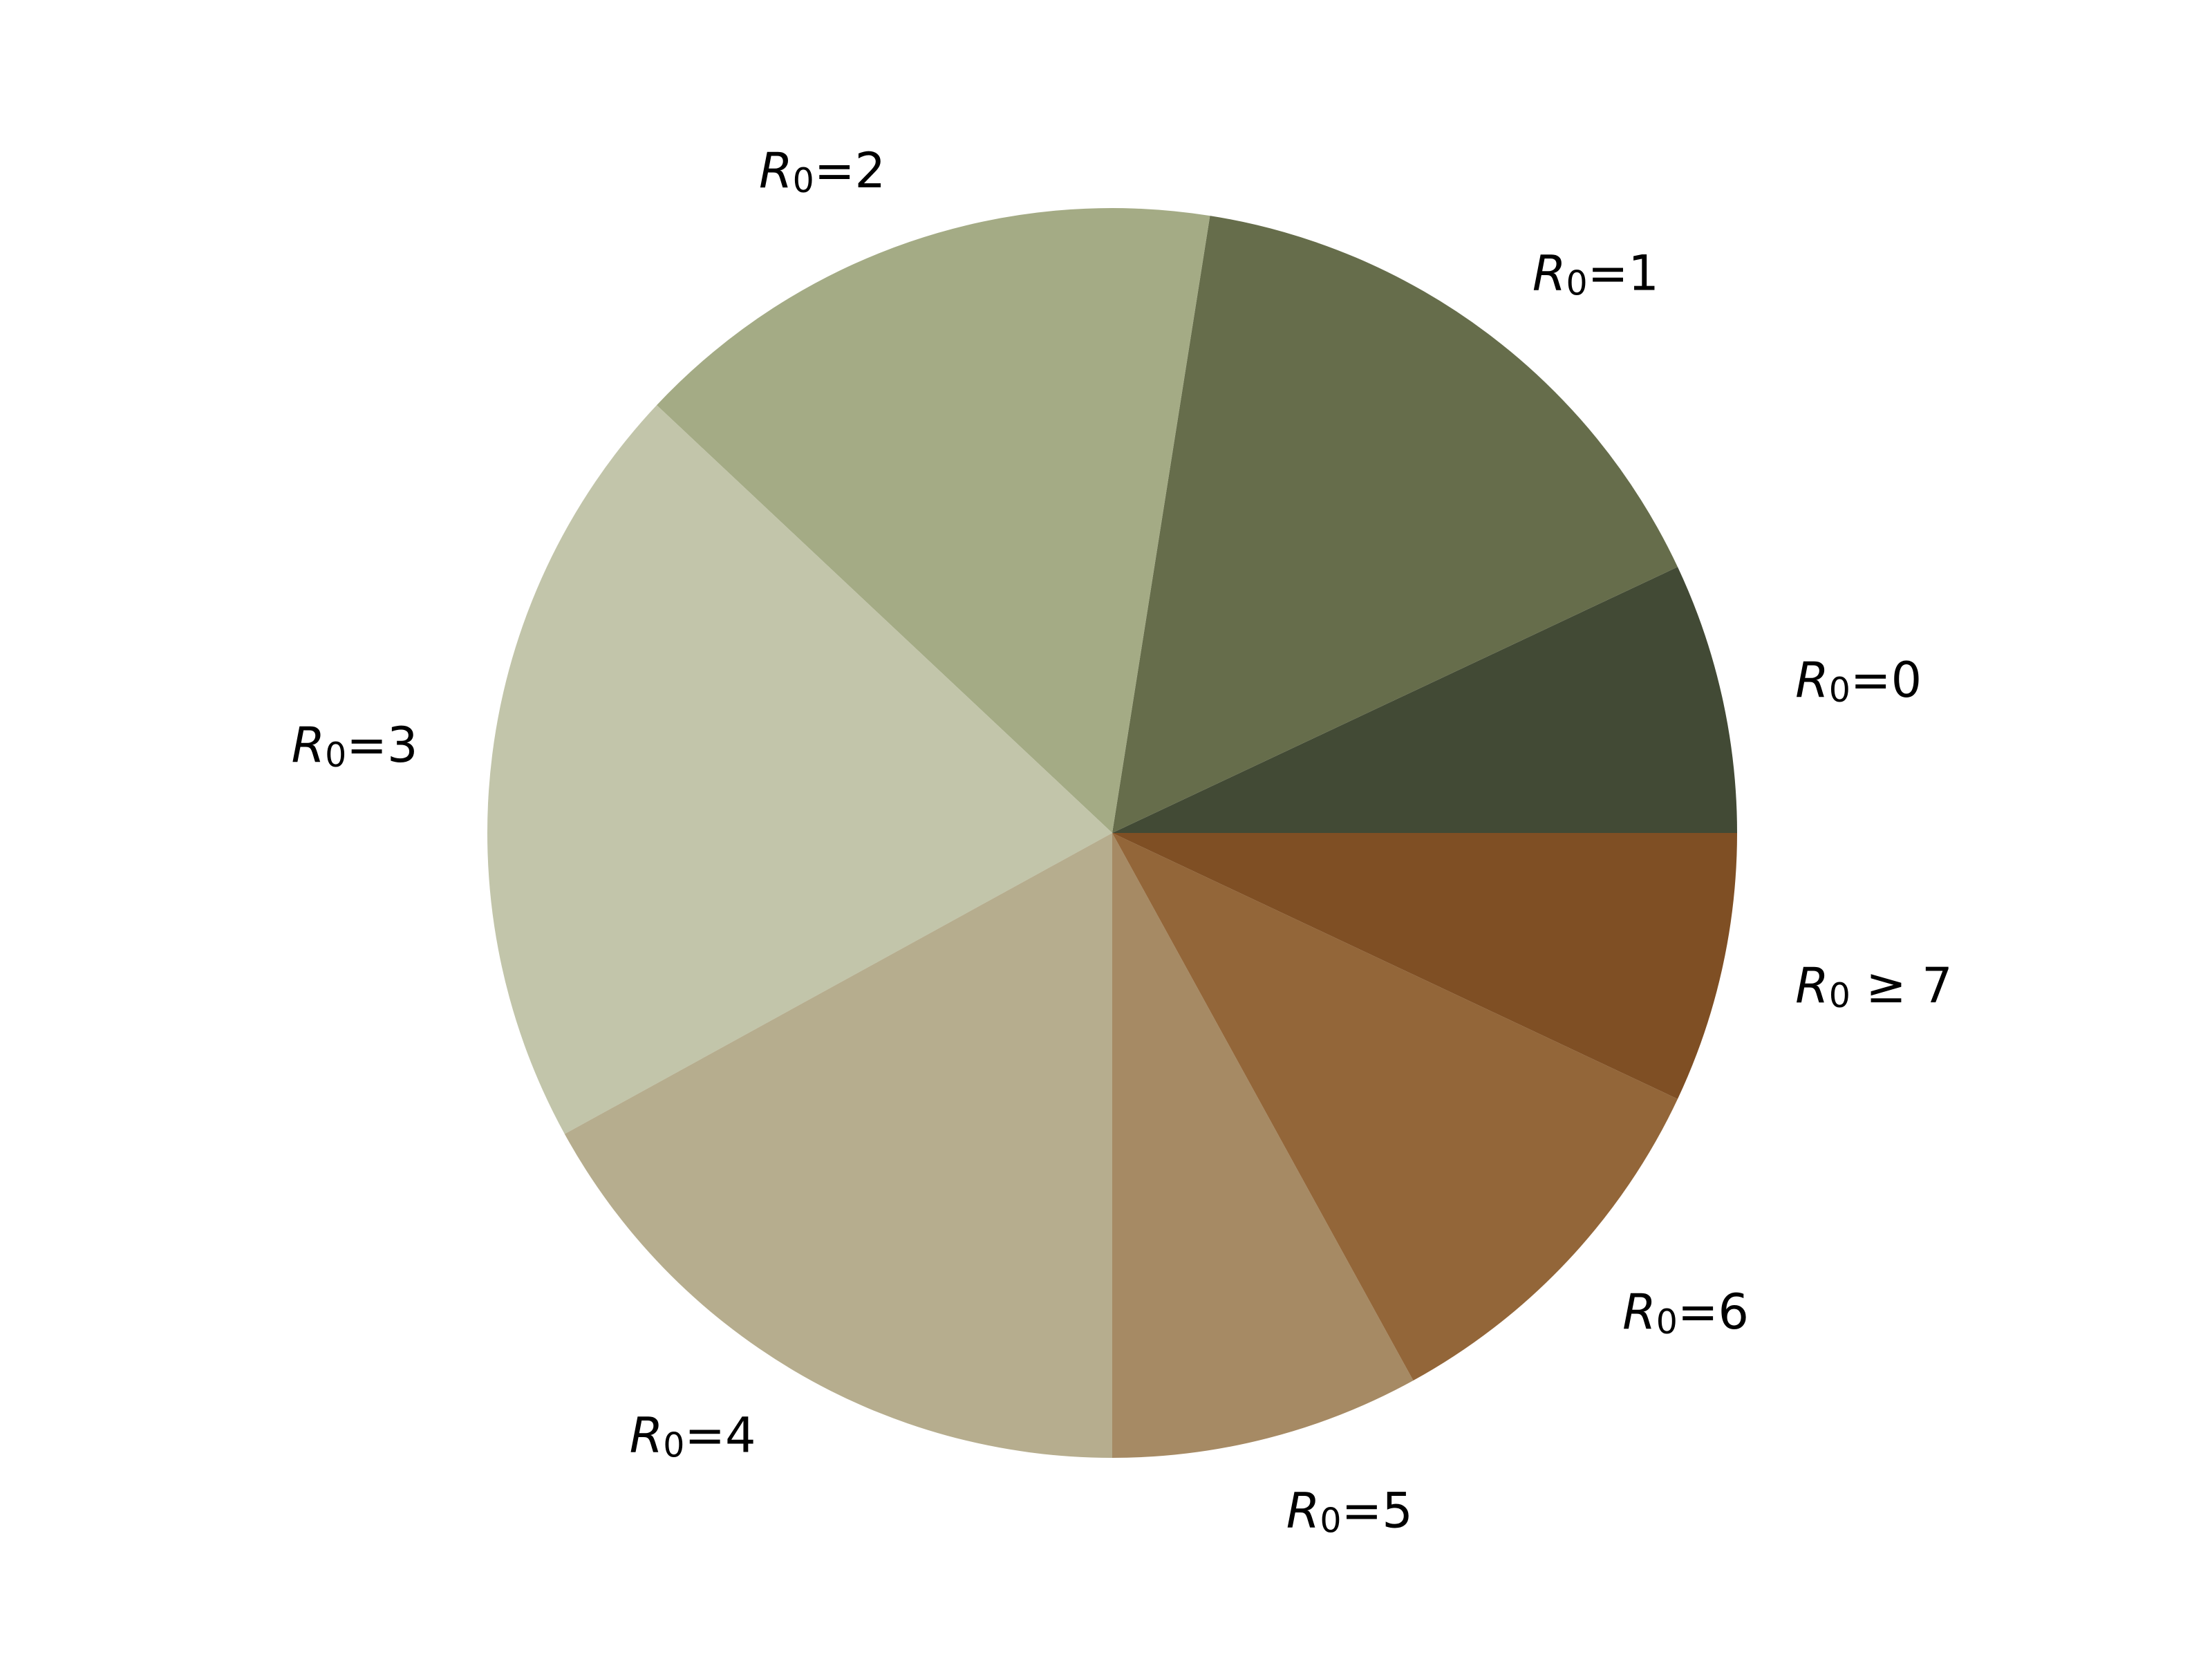 This screenshot has height=1659, width=2212. Describe the element at coordinates (1901, 985) in the screenshot. I see `pie-label-value: ≥ 7` at that location.